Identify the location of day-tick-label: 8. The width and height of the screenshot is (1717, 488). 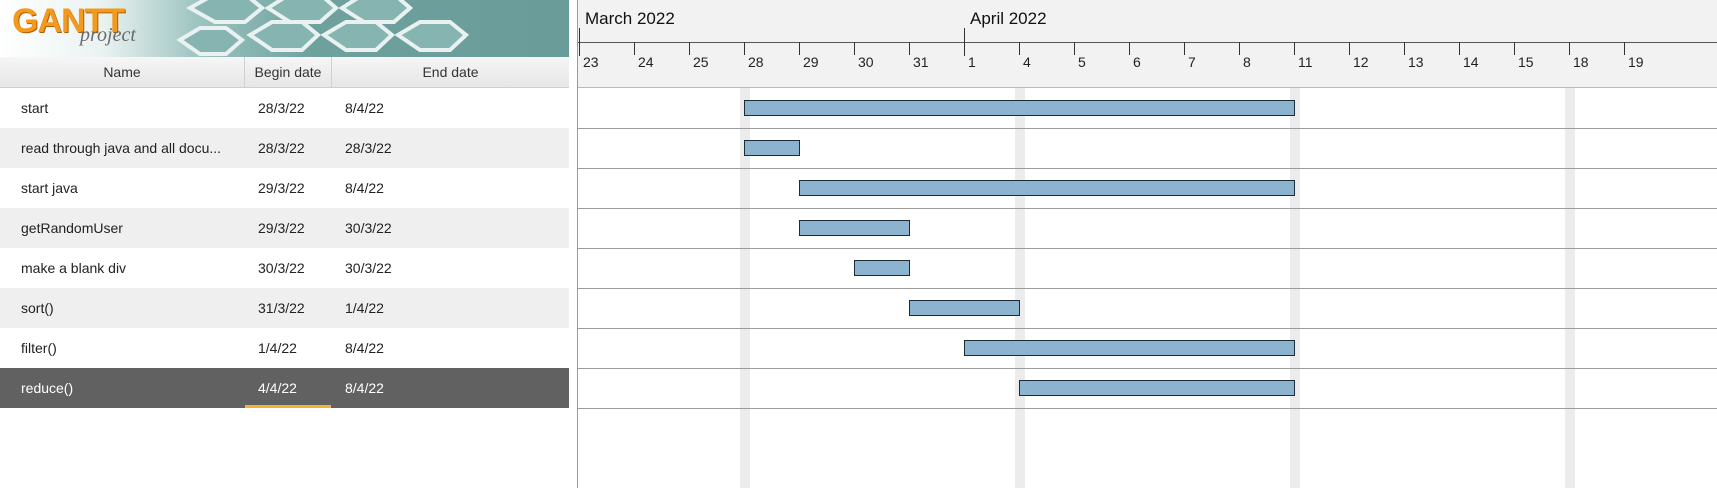
(1247, 62).